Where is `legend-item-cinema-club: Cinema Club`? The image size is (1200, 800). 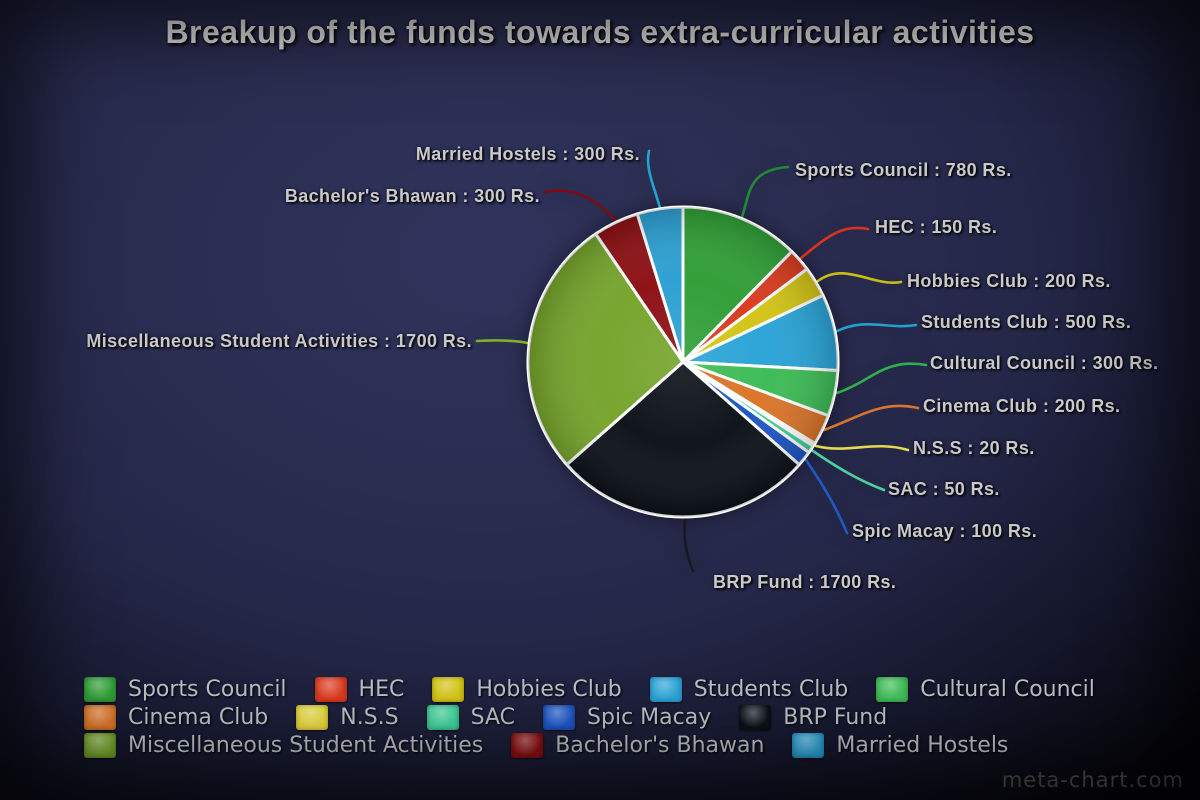
legend-item-cinema-club: Cinema Club is located at coordinates (176, 717).